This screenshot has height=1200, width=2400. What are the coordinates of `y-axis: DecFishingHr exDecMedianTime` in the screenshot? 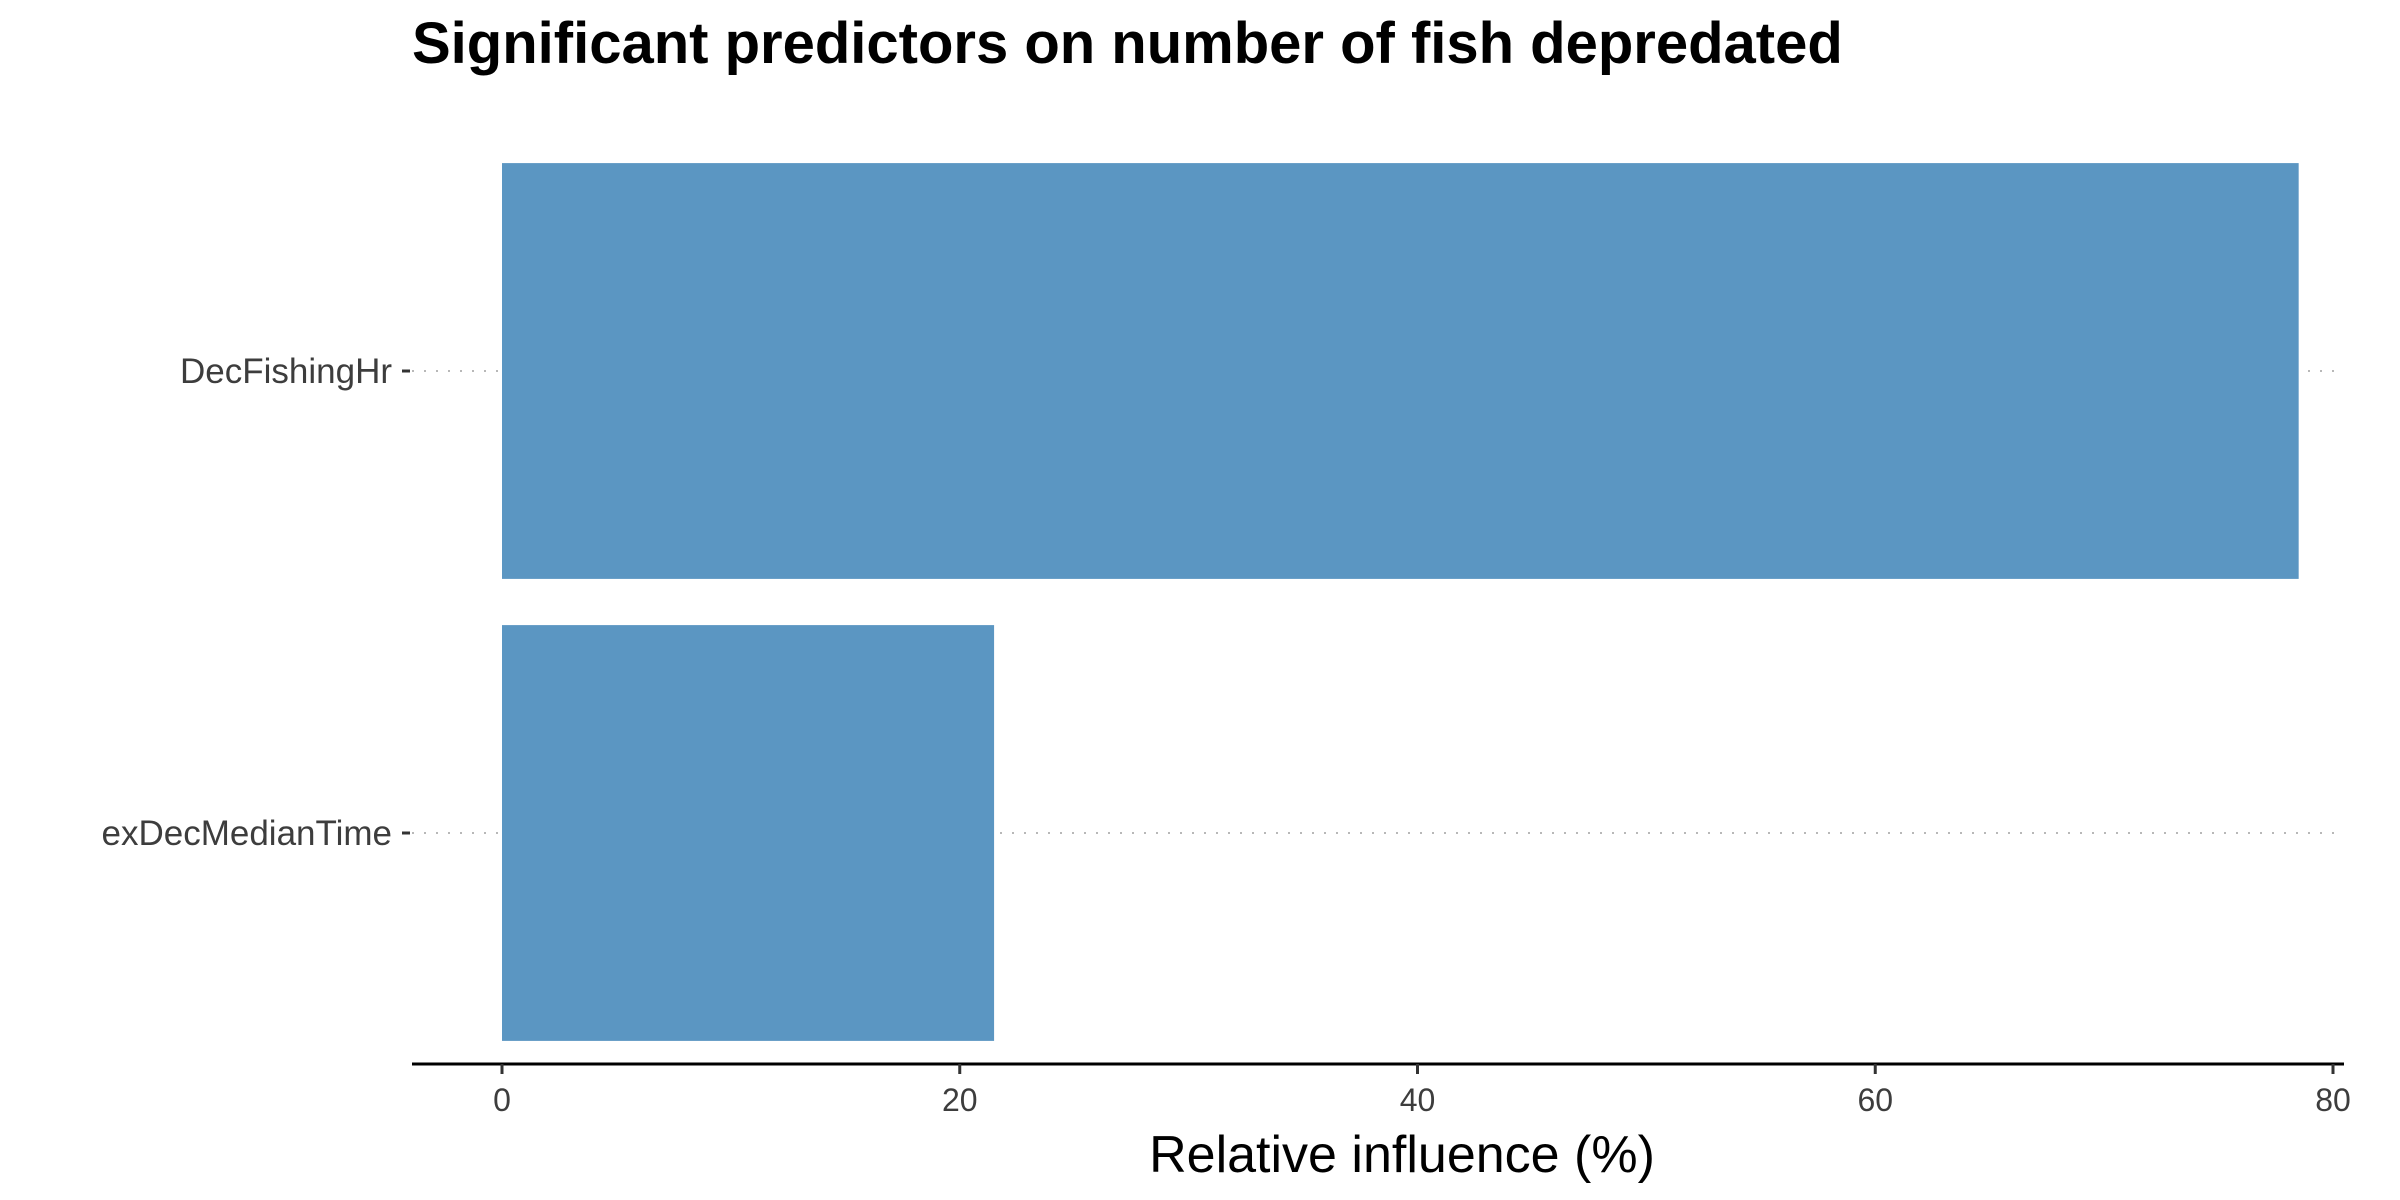 It's located at (256, 602).